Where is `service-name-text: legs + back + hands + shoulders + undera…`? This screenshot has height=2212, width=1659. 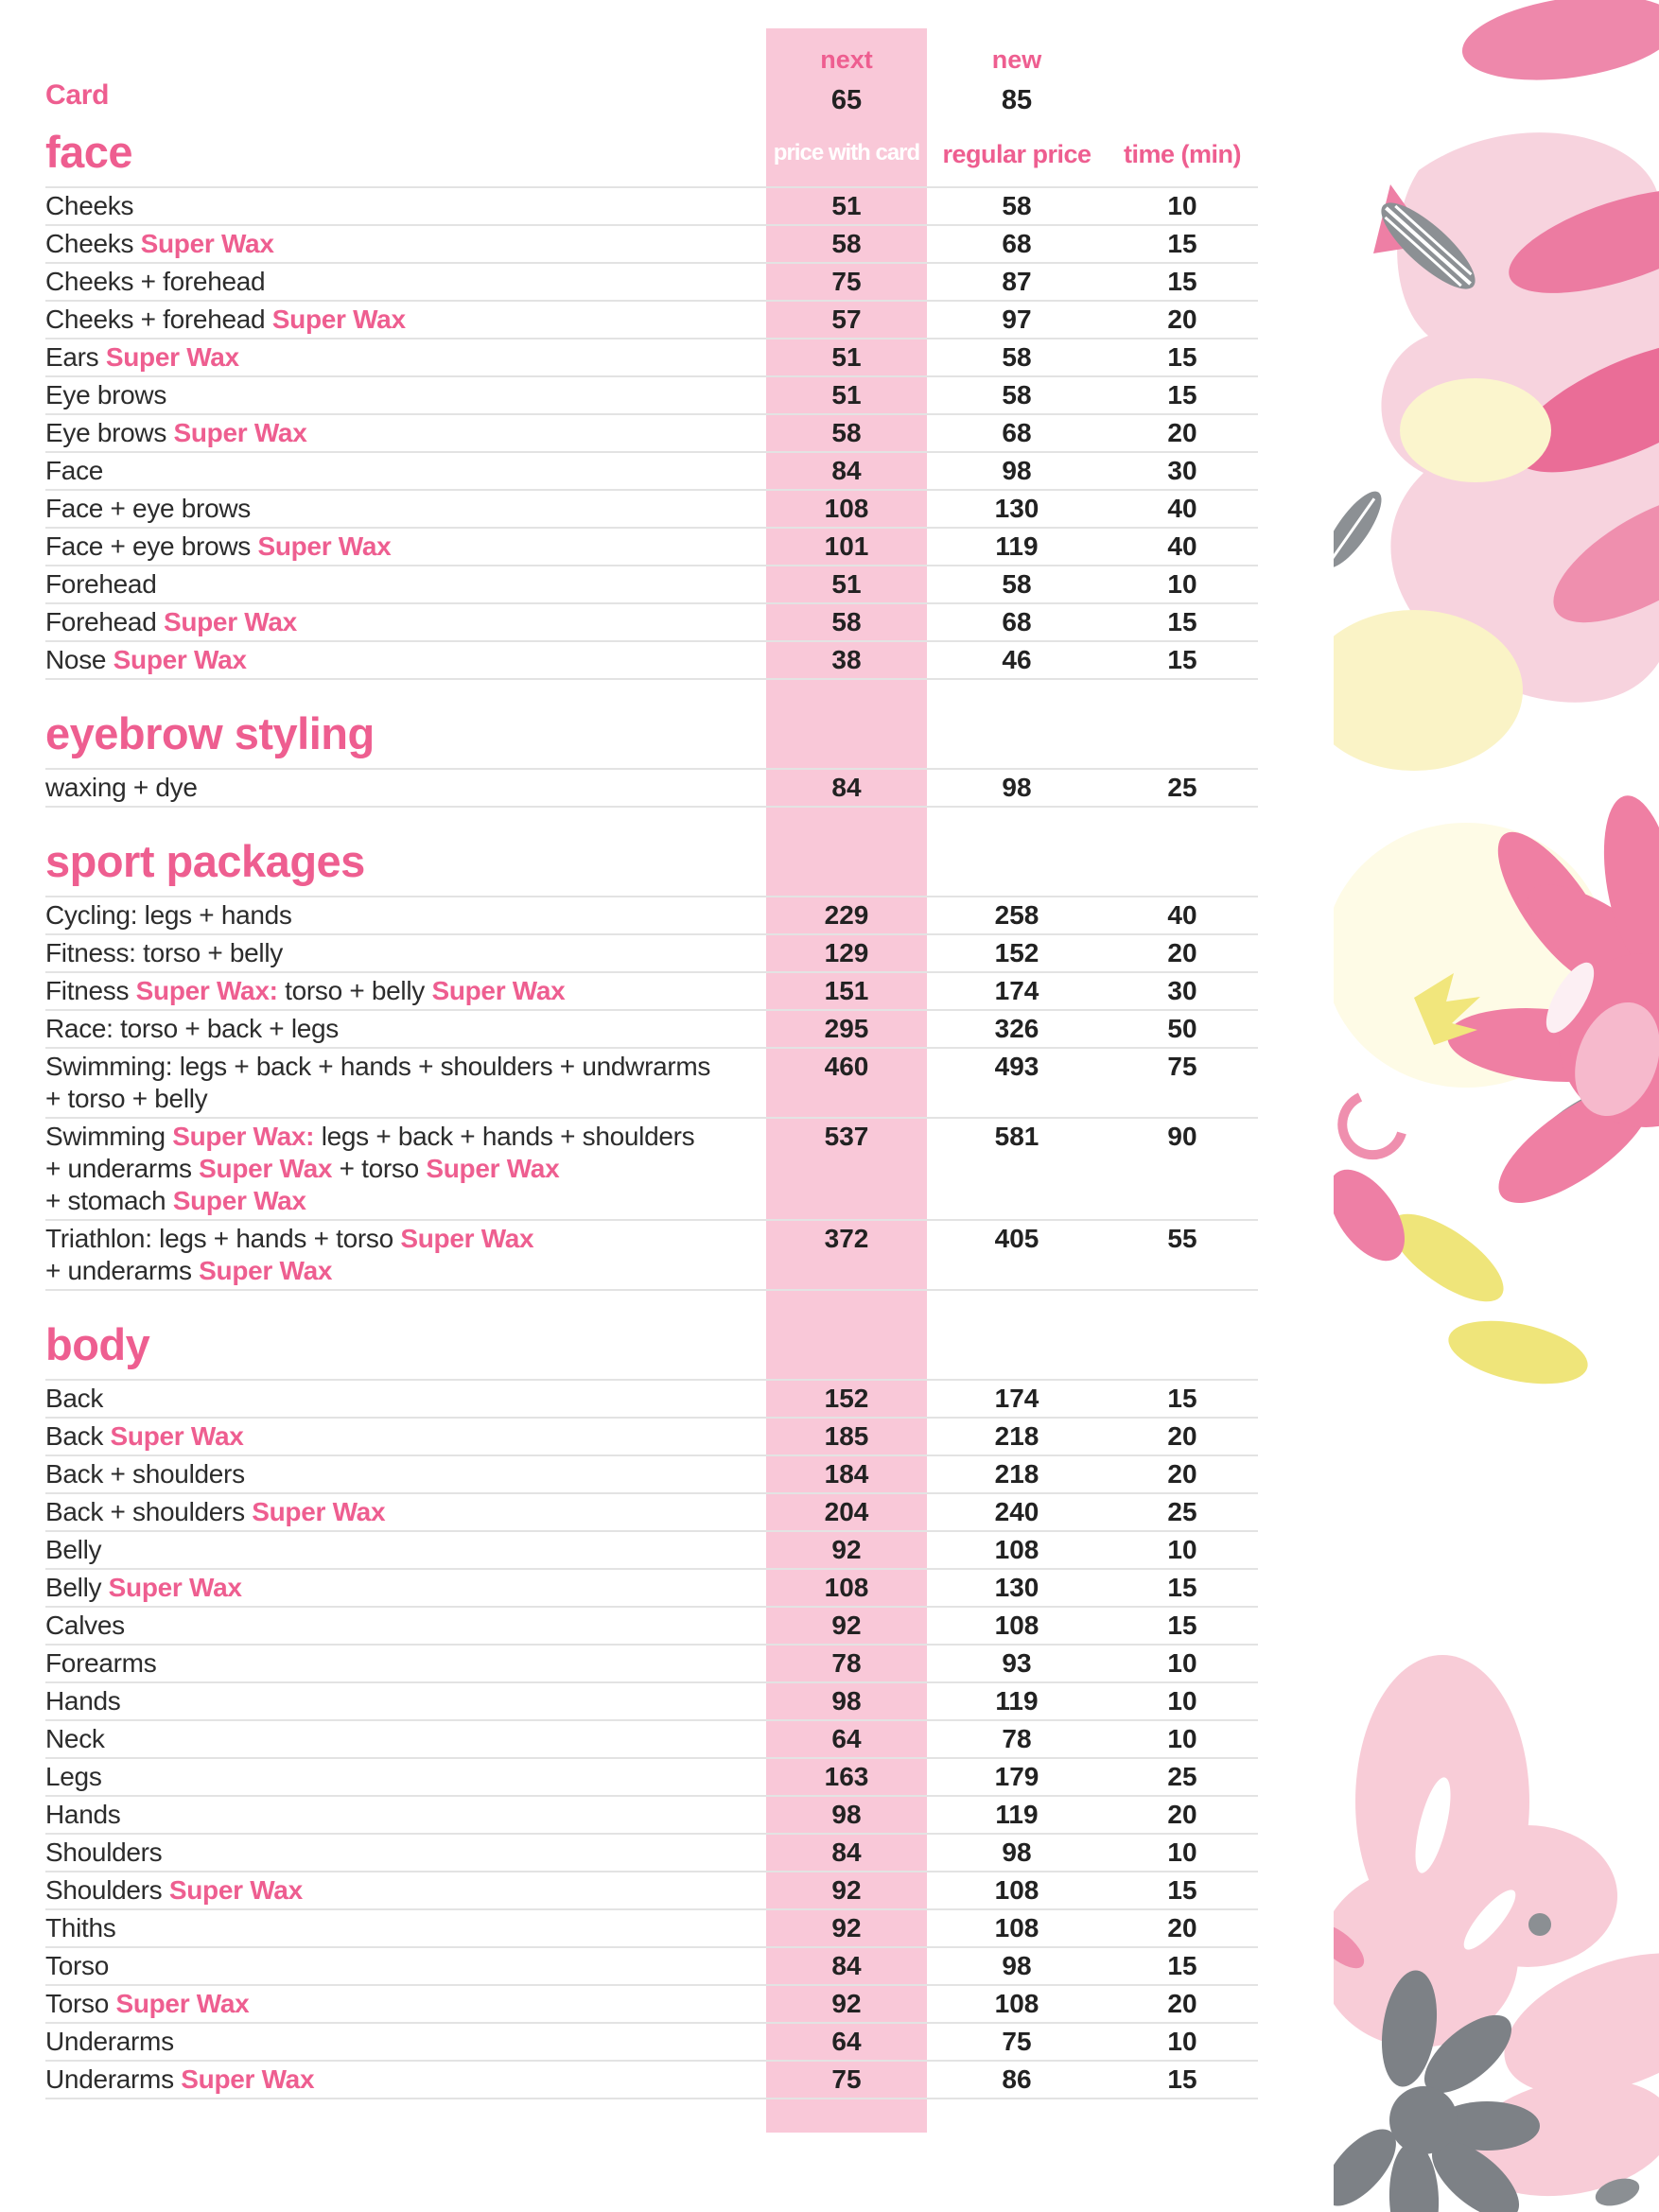
service-name-text: legs + back + hands + shoulders + undera… is located at coordinates (370, 1152).